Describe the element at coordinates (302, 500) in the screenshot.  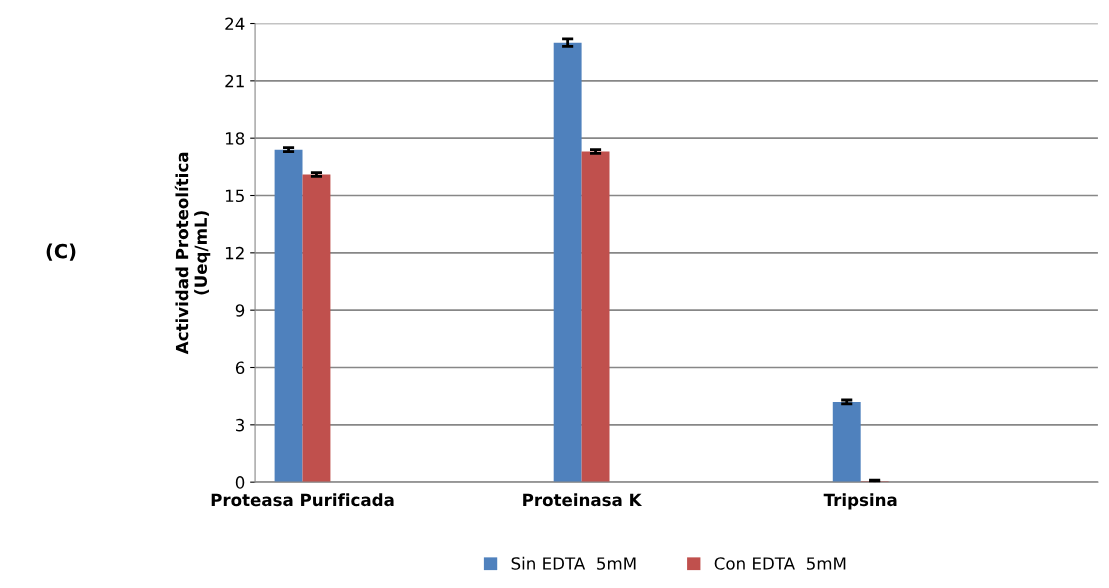
I see `x-tick-label: Proteasa Purificada` at that location.